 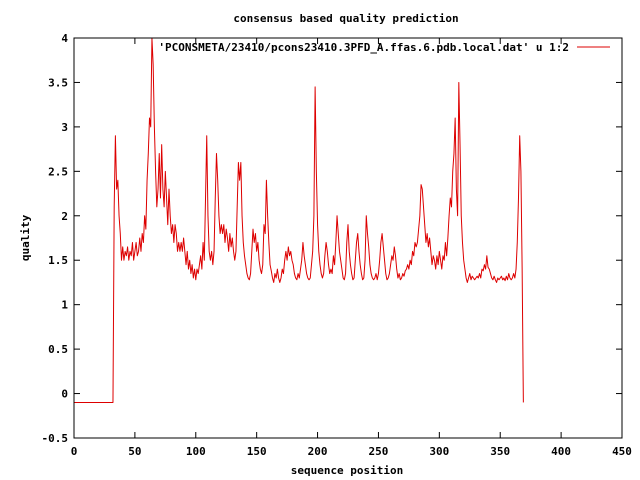 What do you see at coordinates (561, 451) in the screenshot?
I see `x-tick-label: 400` at bounding box center [561, 451].